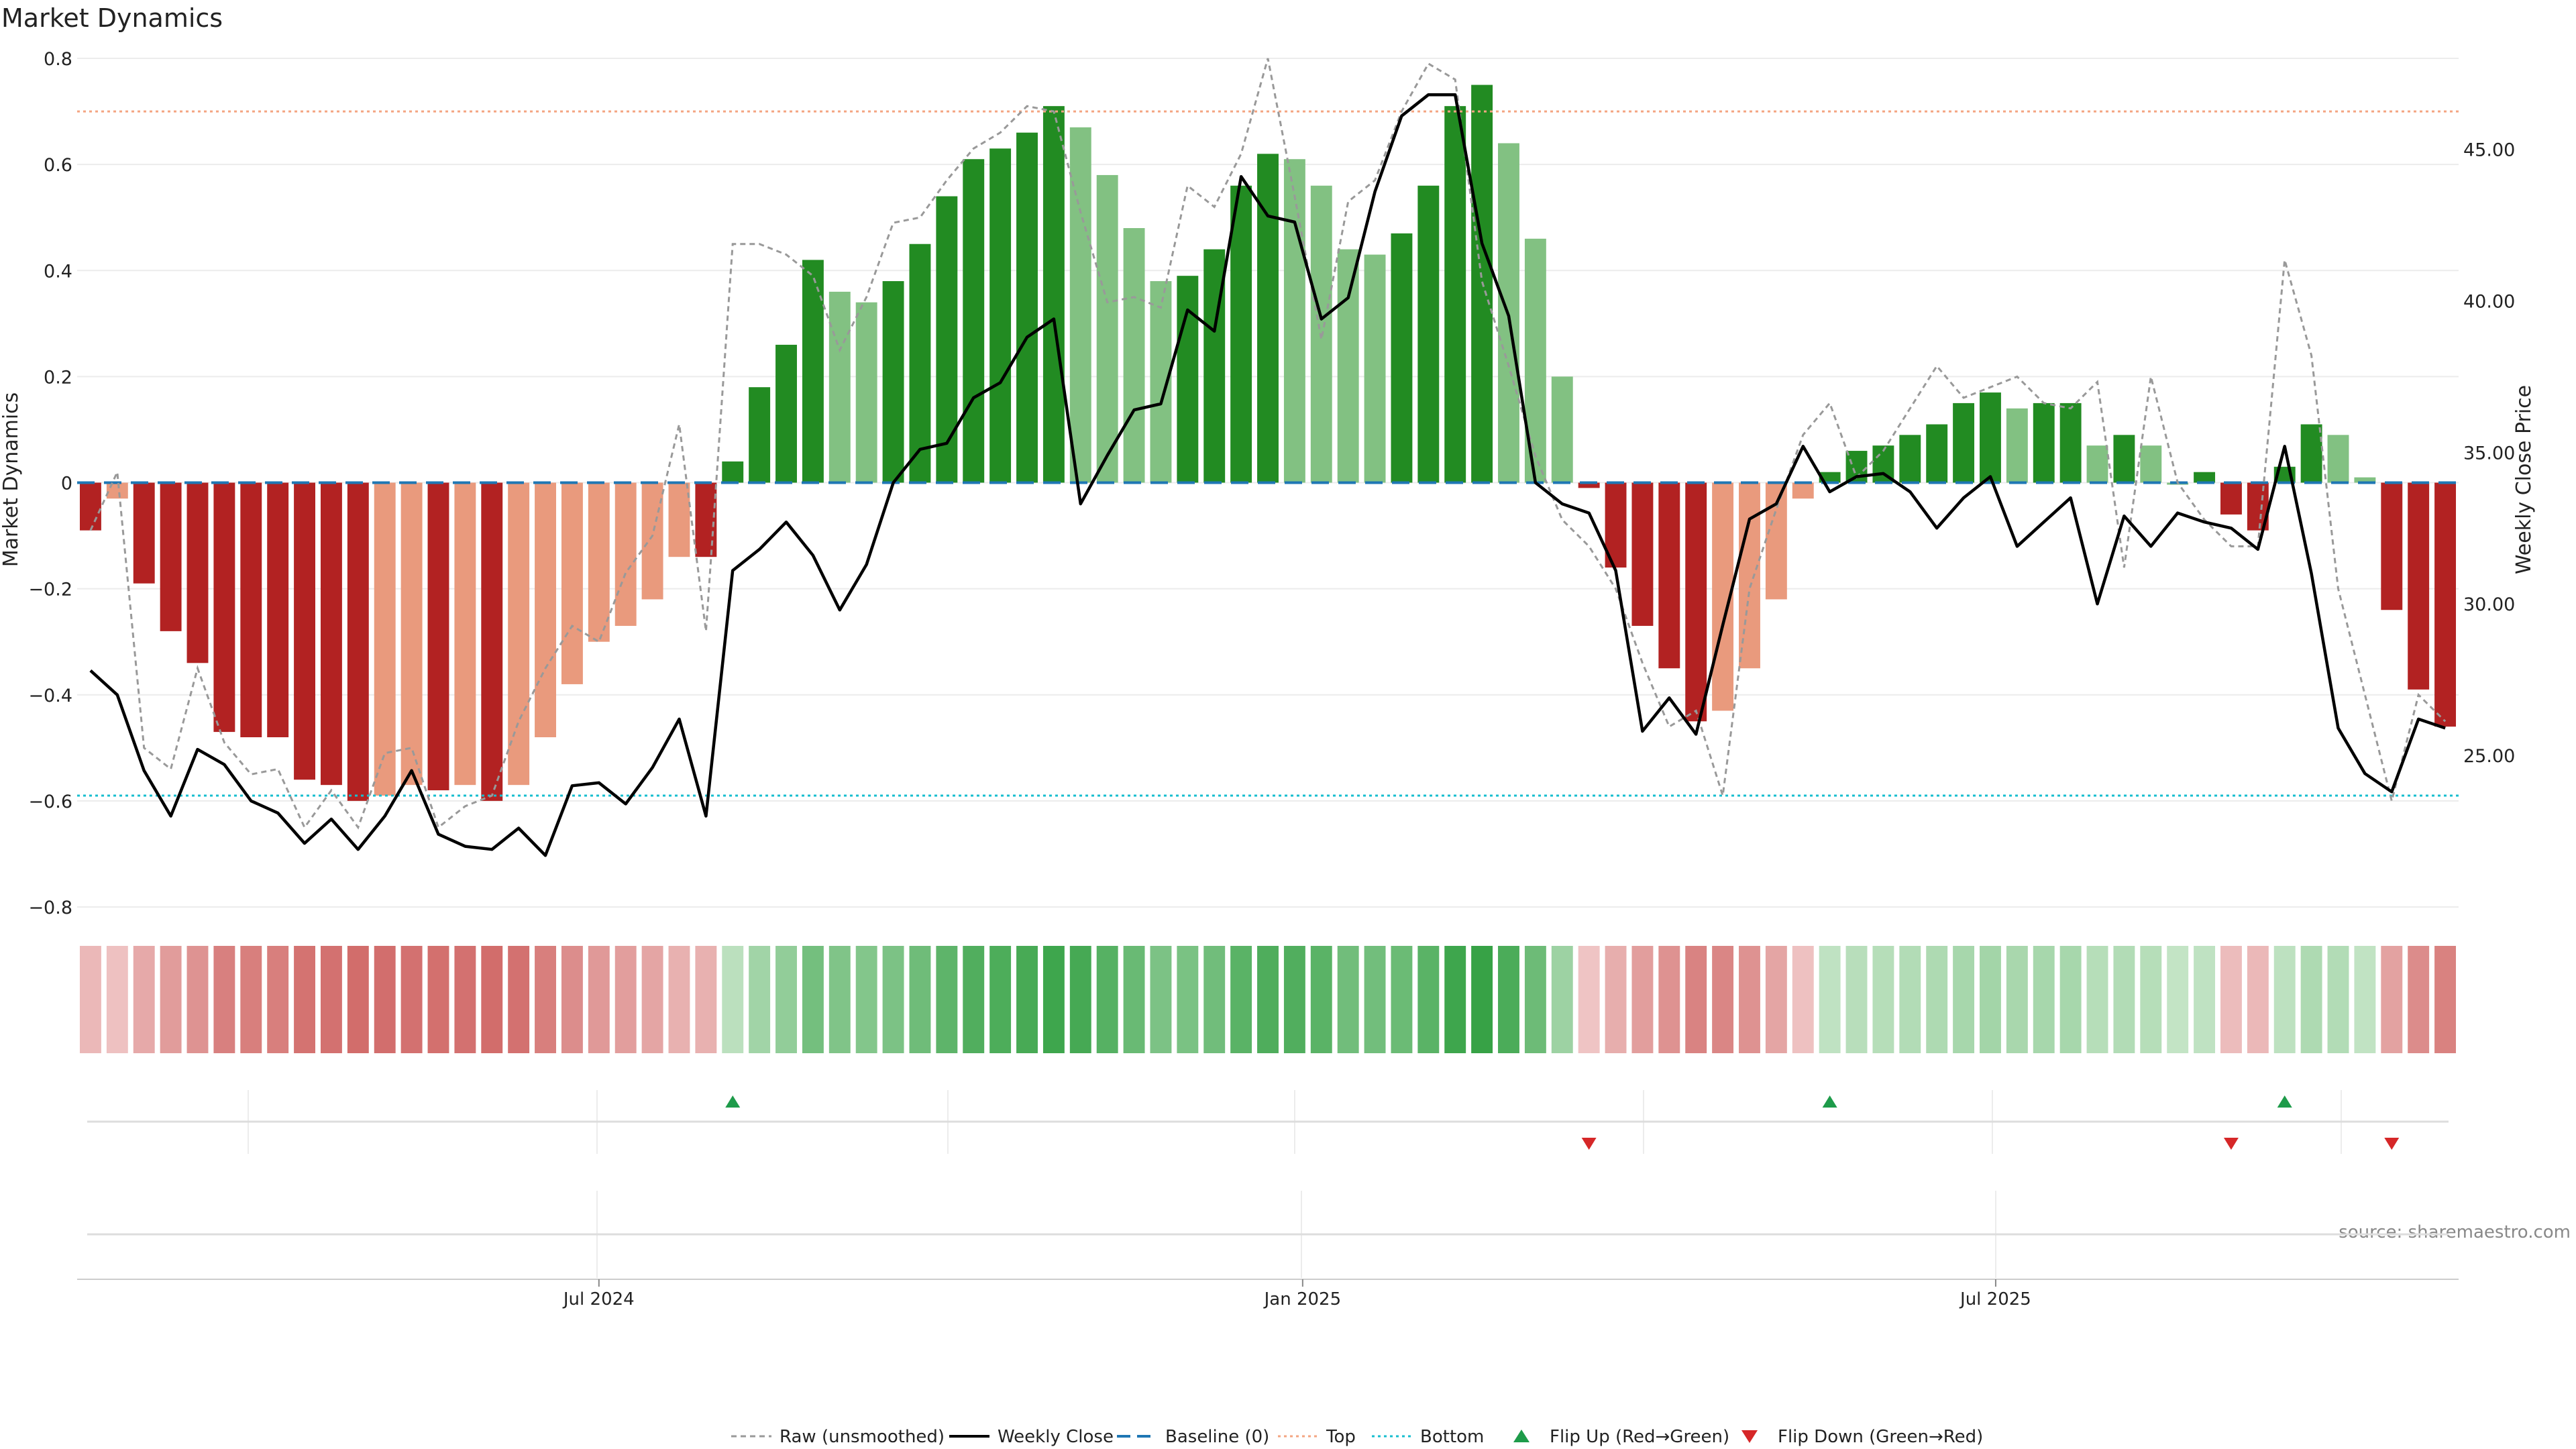  I want to click on chart-title: Market Dynamics, so click(112, 18).